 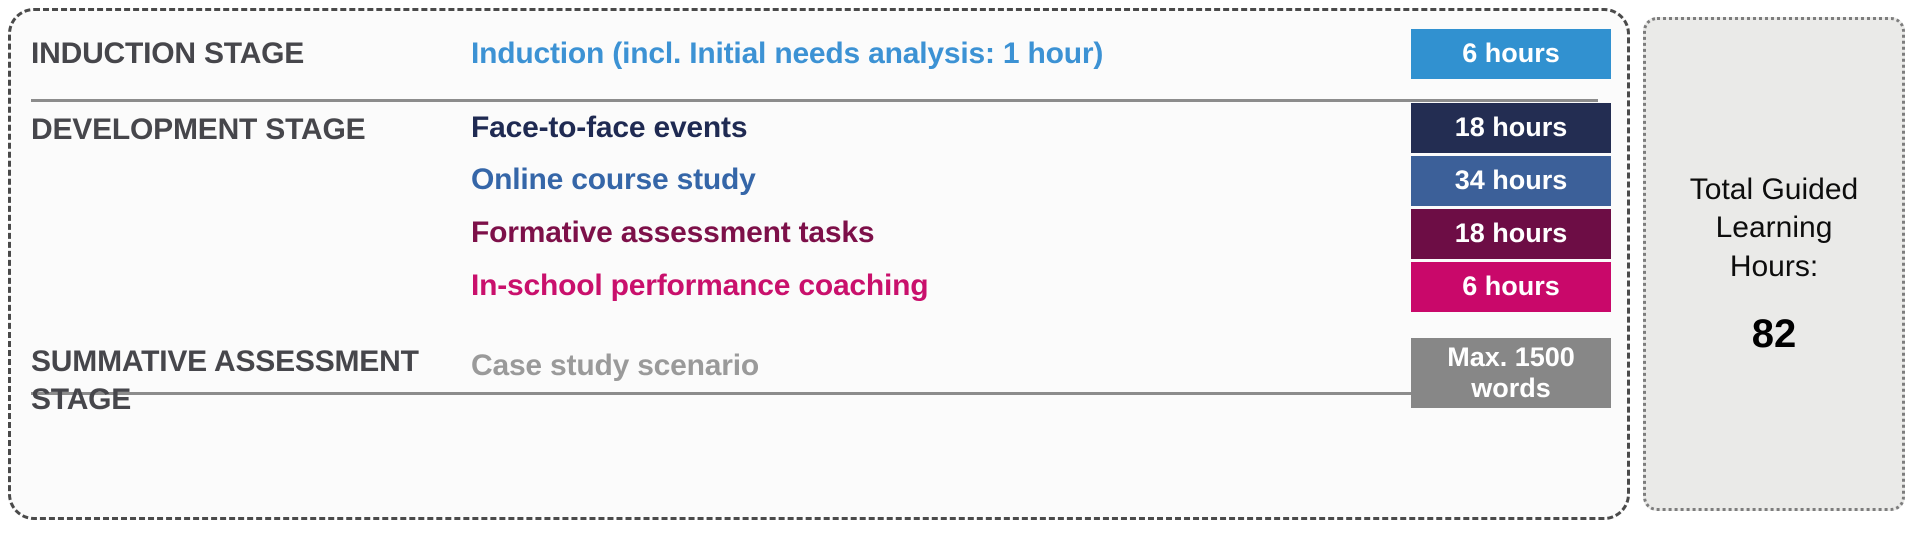 I want to click on badge-hours-induction: 6 hours, so click(x=1511, y=54).